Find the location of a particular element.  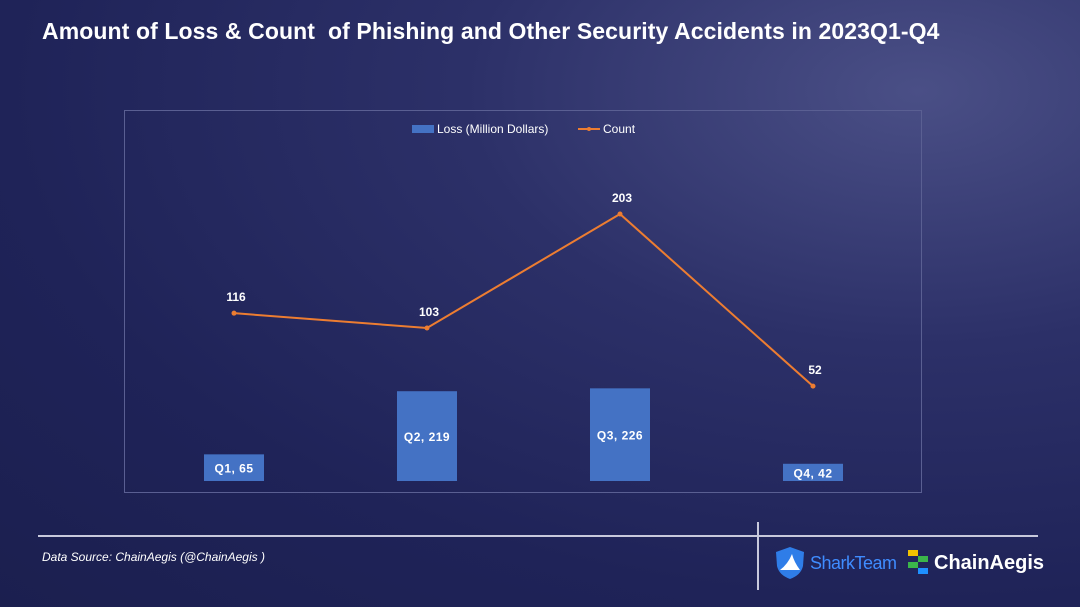

count-label-q2: 103 is located at coordinates (429, 312).